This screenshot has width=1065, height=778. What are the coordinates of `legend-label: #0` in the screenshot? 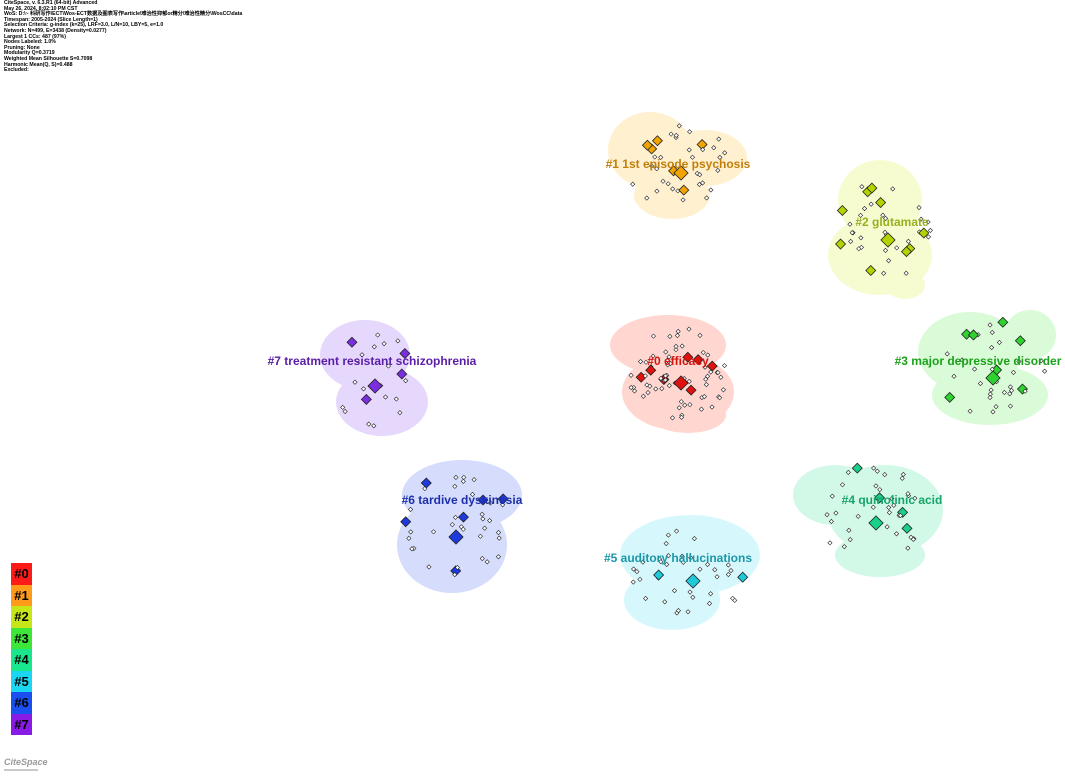 It's located at (21, 574).